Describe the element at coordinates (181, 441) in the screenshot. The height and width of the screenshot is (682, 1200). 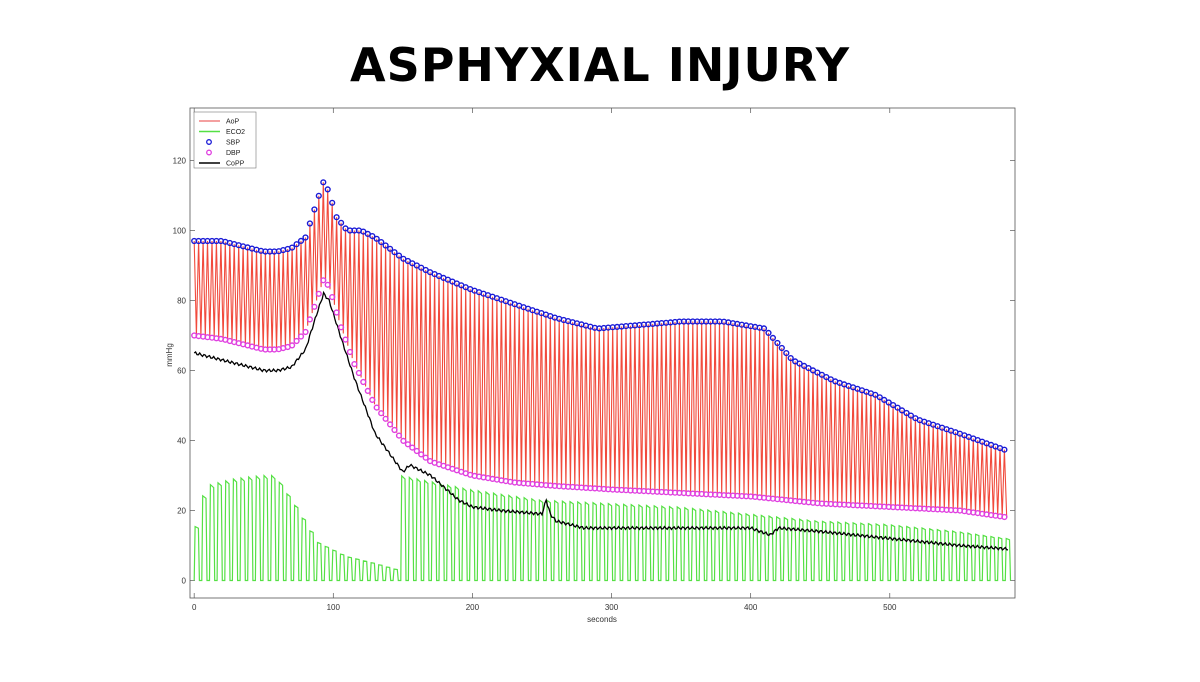
I see `y-tick-label: 40` at that location.